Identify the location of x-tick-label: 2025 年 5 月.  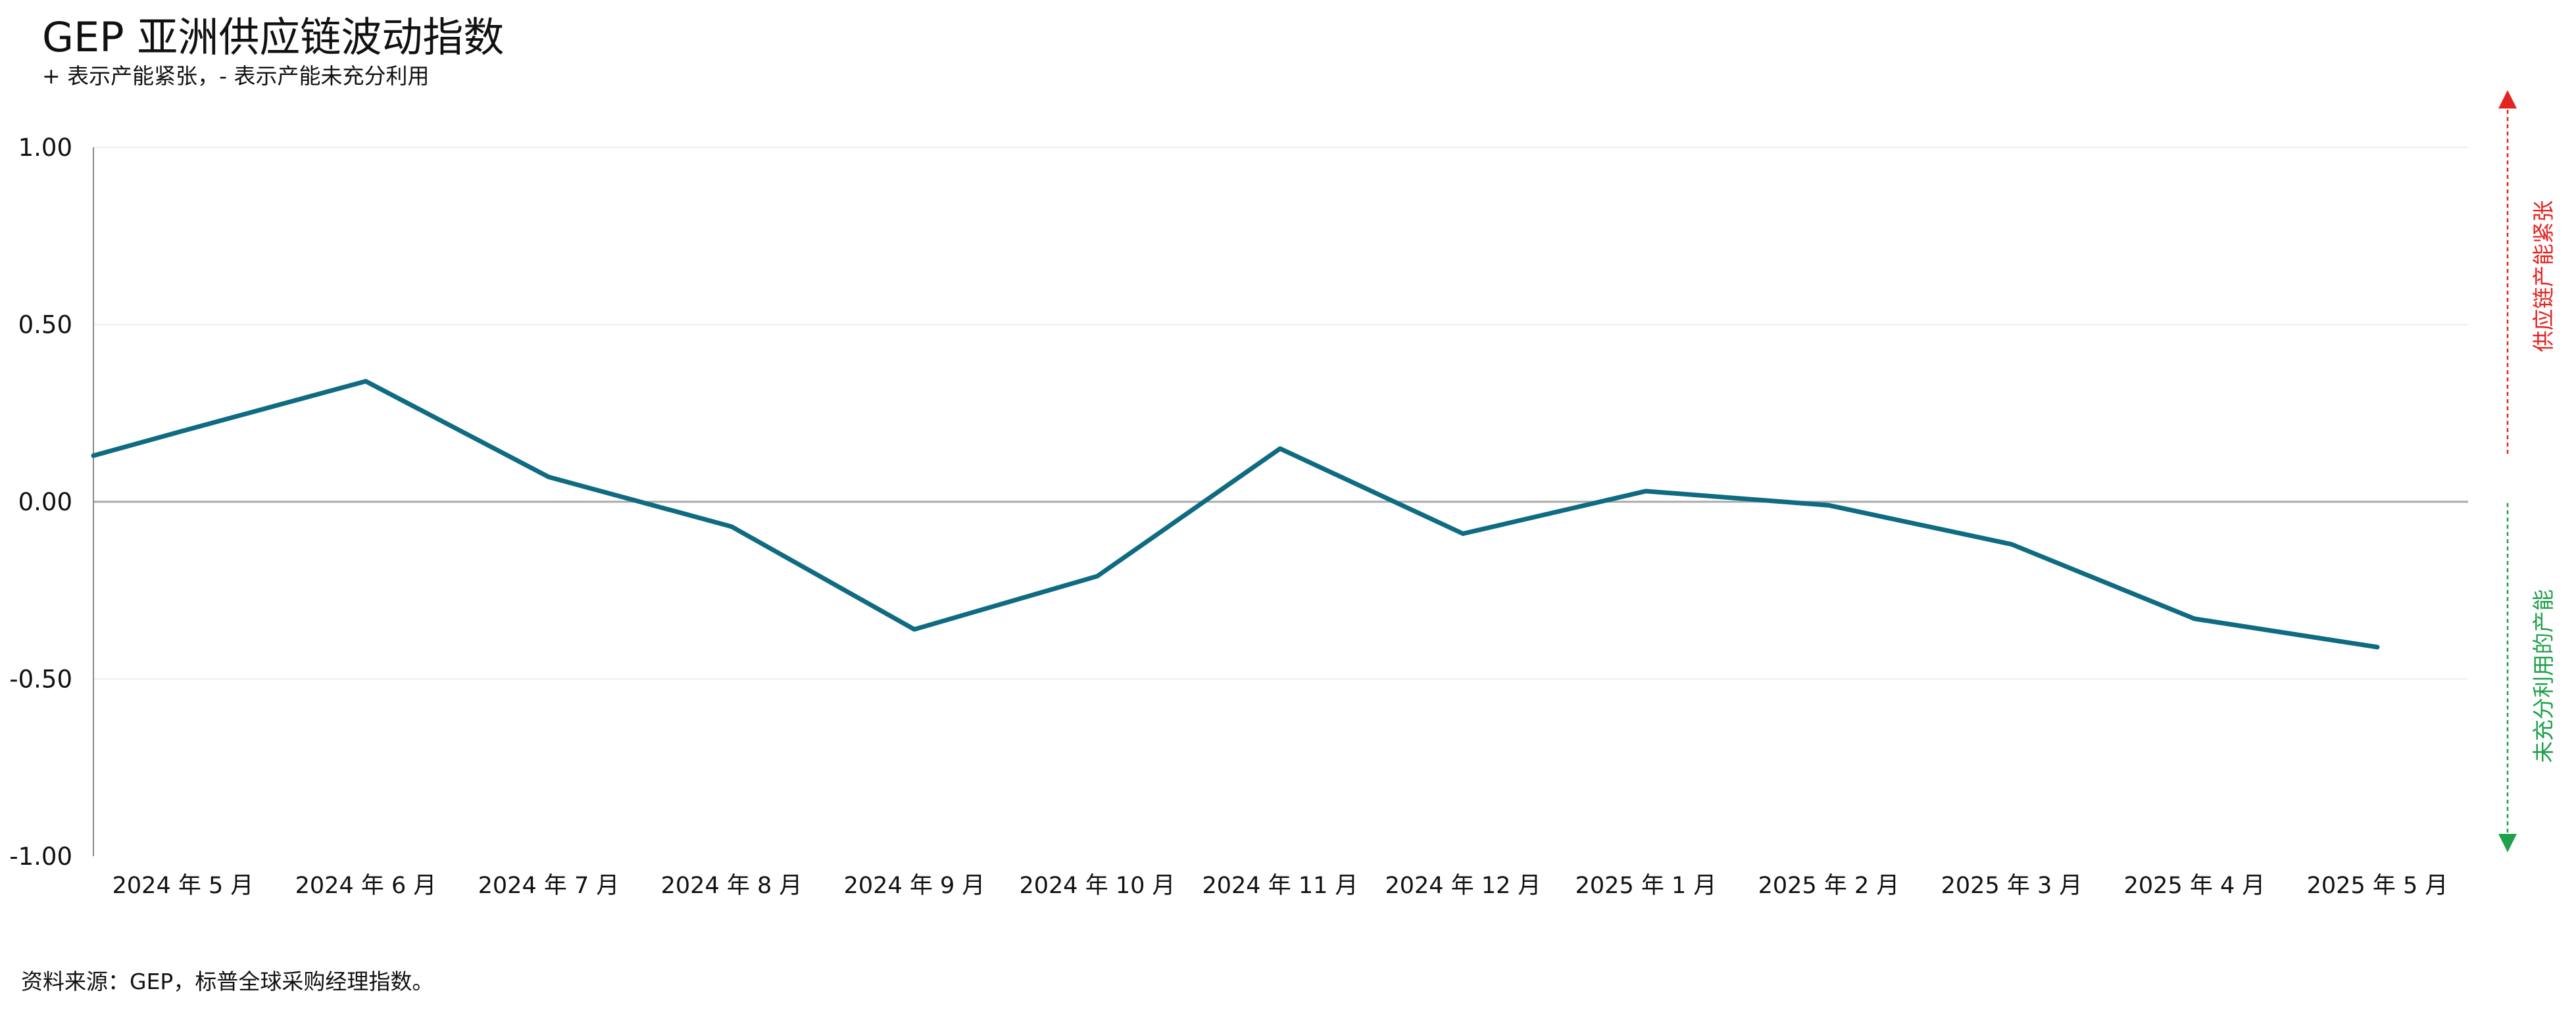
(2377, 886).